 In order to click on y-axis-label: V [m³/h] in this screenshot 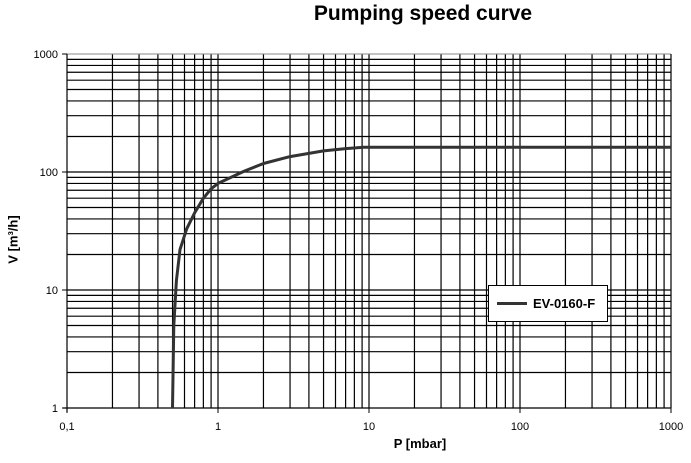, I will do `click(13, 239)`.